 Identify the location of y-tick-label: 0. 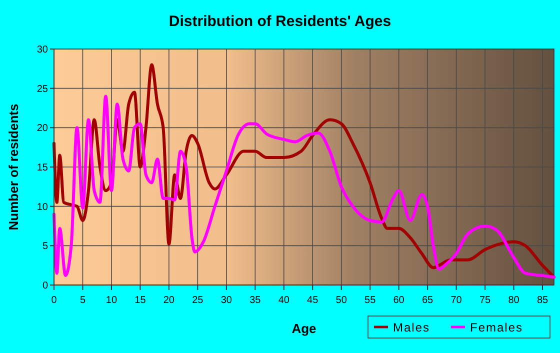
(45, 286).